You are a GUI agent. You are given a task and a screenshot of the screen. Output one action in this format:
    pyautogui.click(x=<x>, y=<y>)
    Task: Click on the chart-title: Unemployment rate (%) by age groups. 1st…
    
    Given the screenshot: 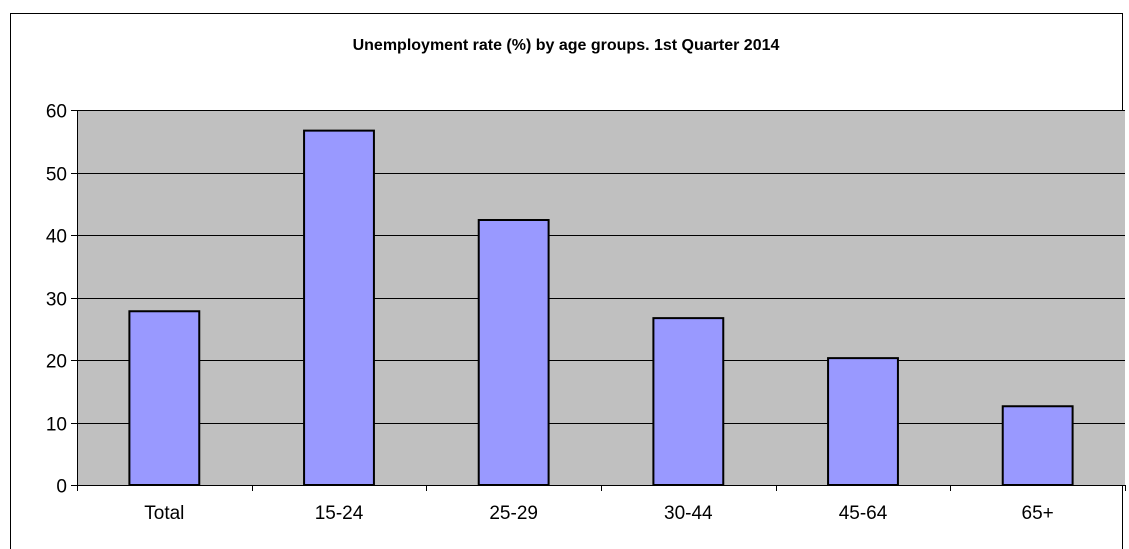 What is the action you would take?
    pyautogui.click(x=566, y=45)
    